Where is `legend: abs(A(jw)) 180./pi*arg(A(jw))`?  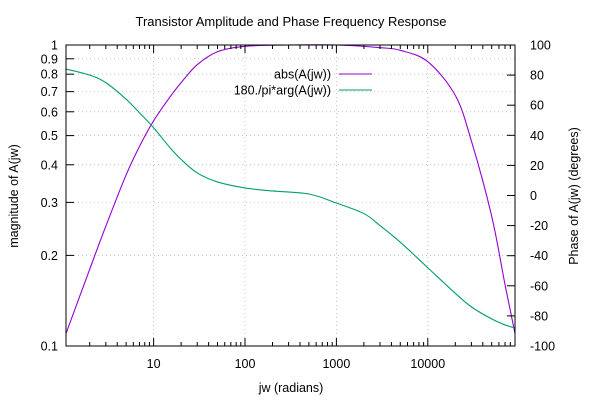
legend: abs(A(jw)) 180./pi*arg(A(jw)) is located at coordinates (303, 83).